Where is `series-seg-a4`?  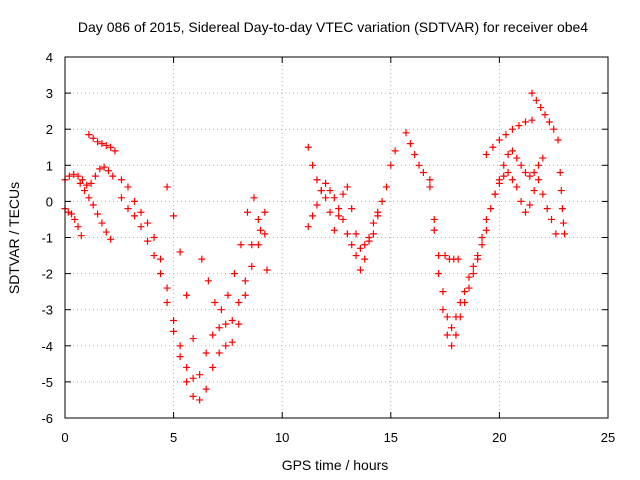 series-seg-a4 is located at coordinates (95, 211).